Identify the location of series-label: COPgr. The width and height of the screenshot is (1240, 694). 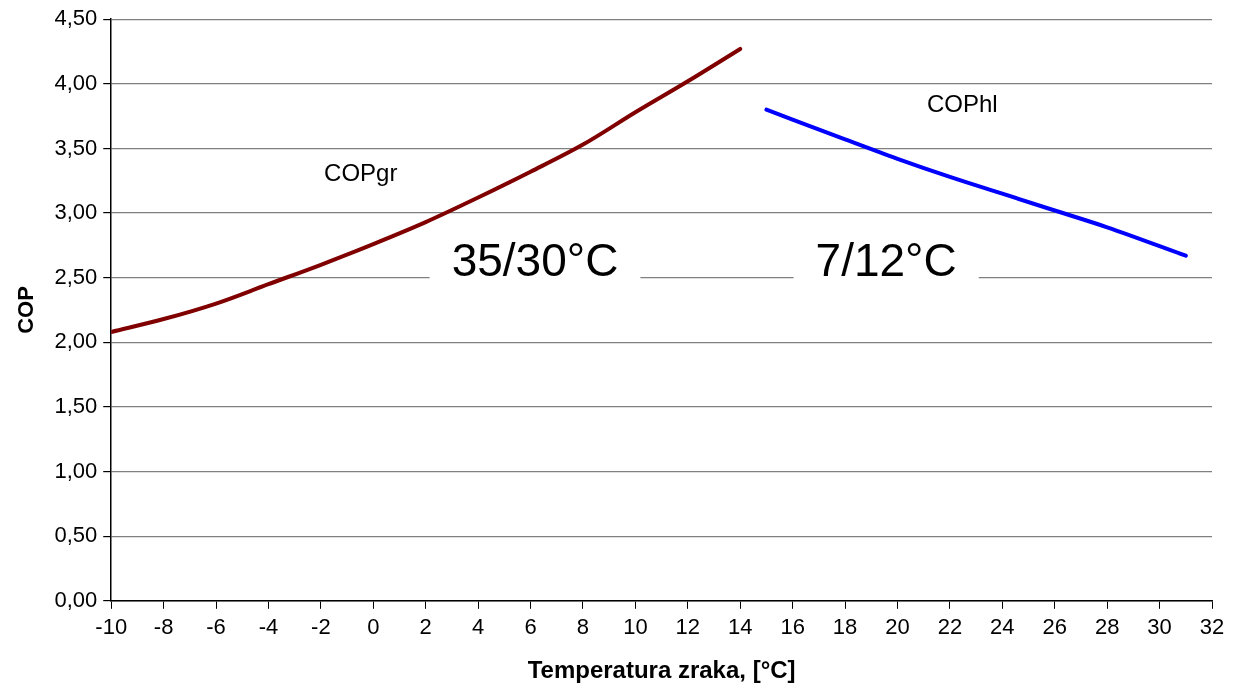
(361, 172).